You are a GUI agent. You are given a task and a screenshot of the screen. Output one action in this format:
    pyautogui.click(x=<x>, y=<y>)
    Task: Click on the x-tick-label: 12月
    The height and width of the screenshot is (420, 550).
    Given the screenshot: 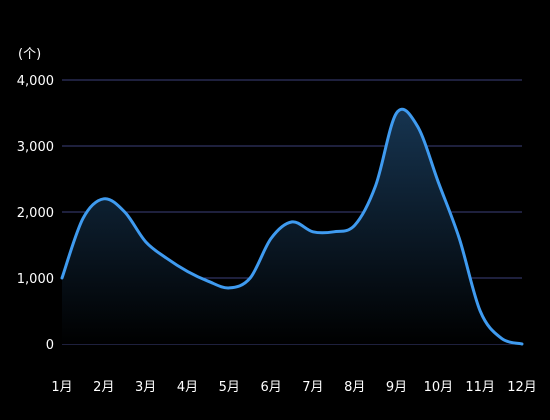 What is the action you would take?
    pyautogui.click(x=522, y=387)
    